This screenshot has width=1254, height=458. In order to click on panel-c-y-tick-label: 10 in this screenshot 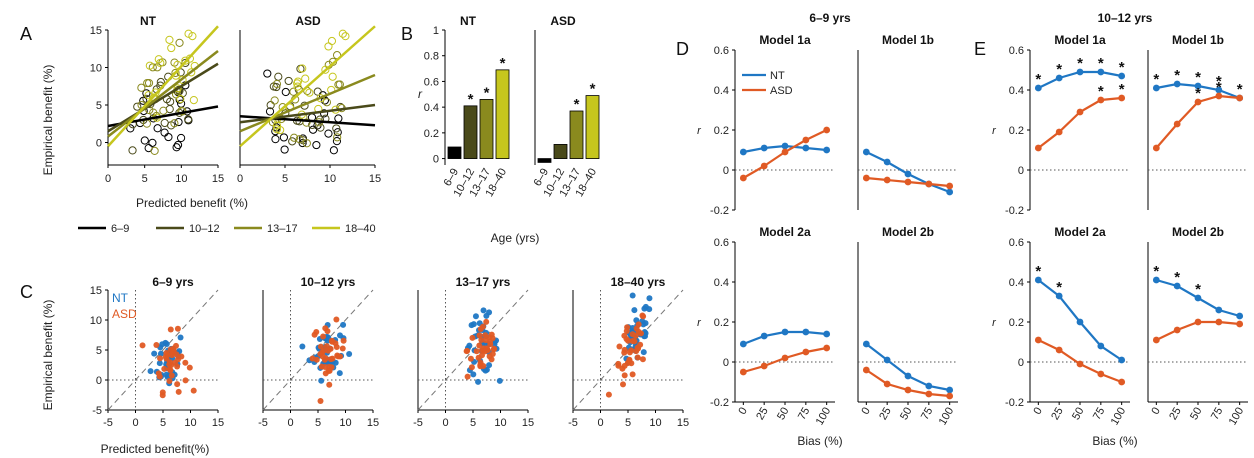, I will do `click(96, 321)`.